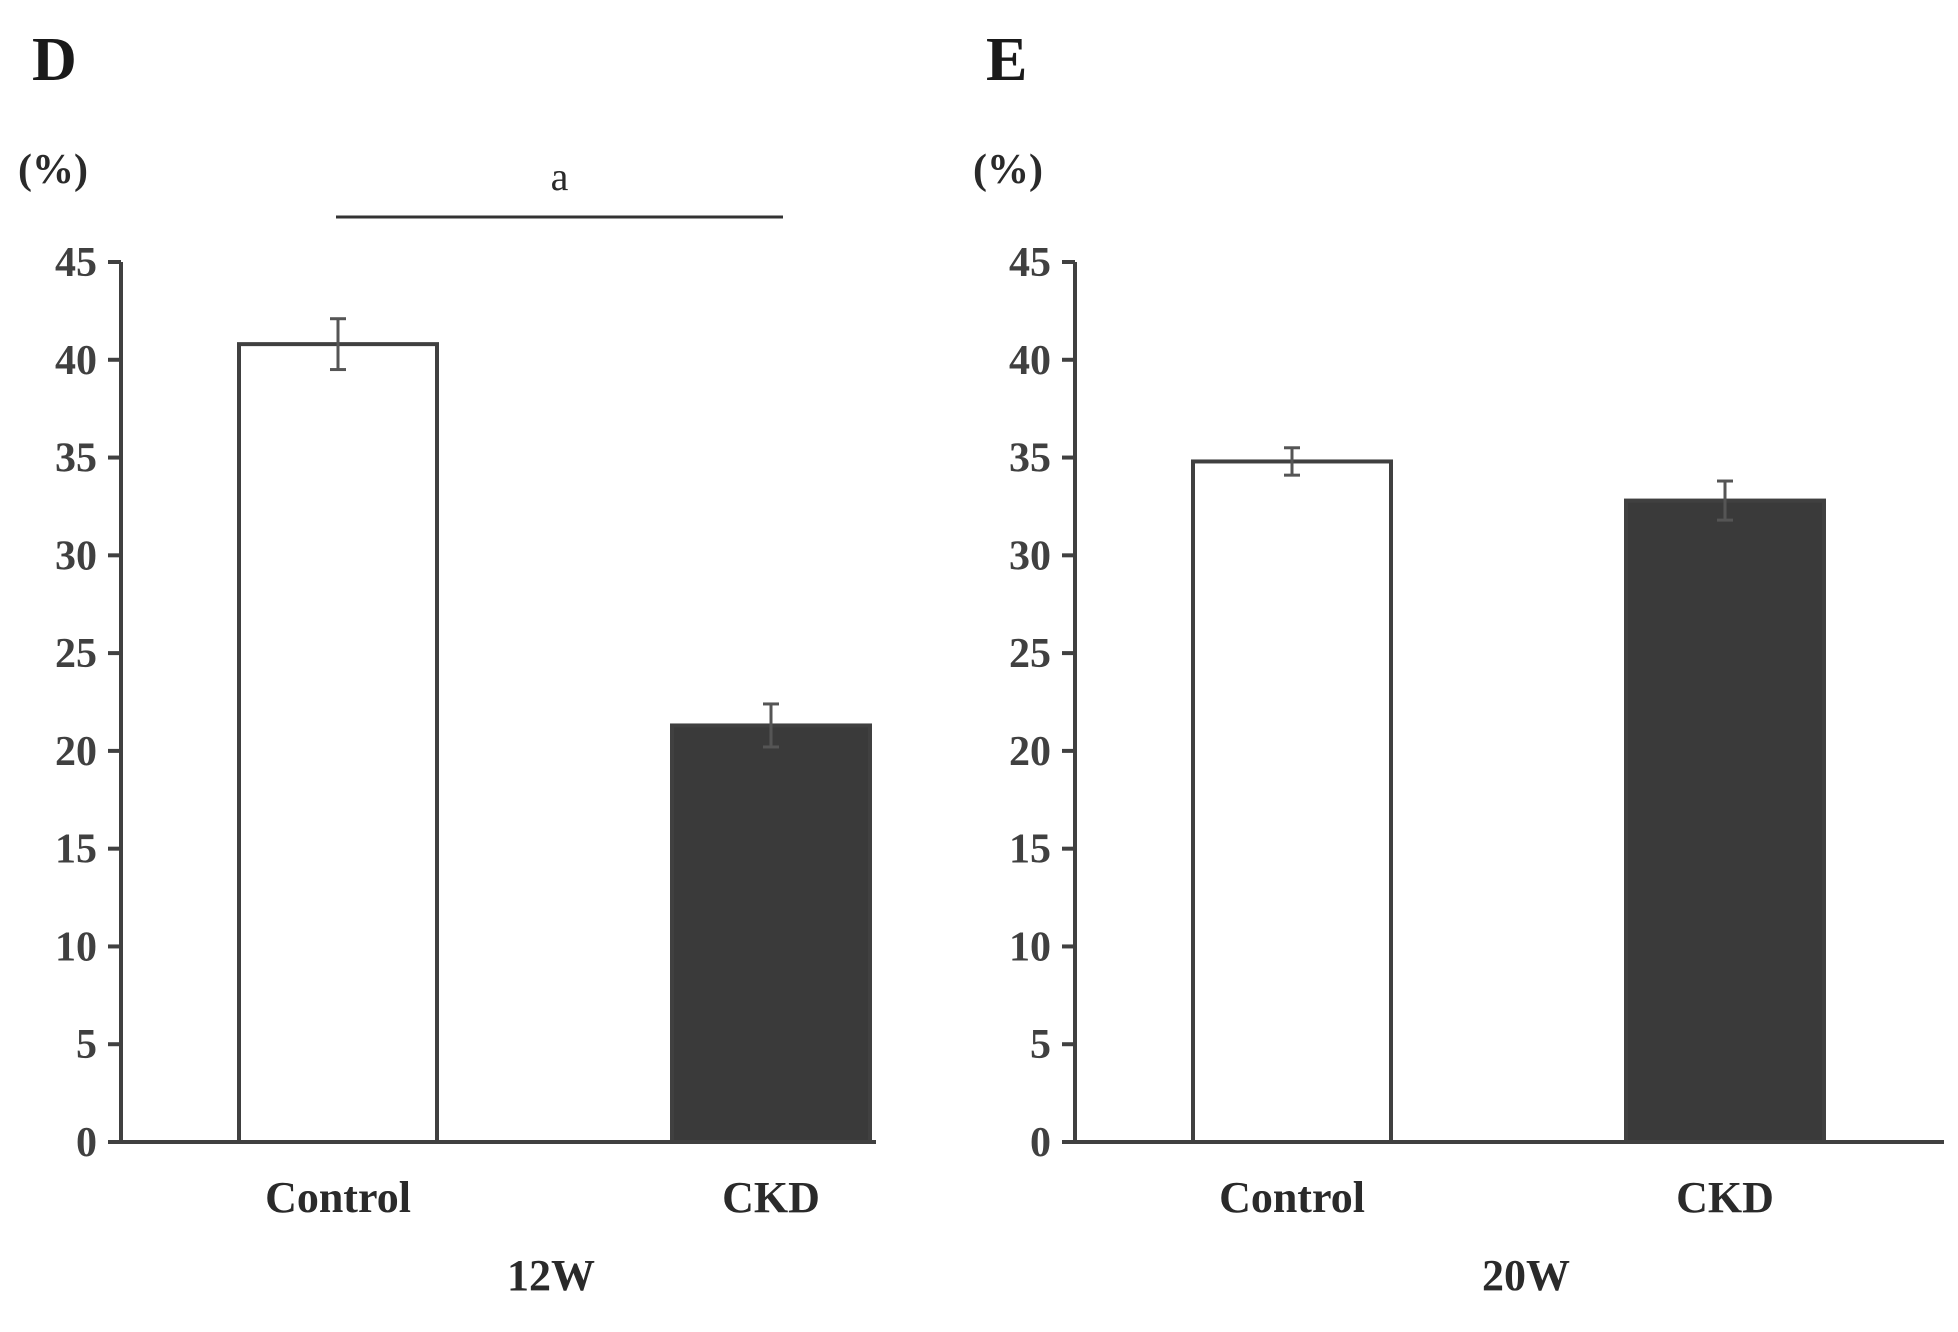 The image size is (1958, 1332). Describe the element at coordinates (551, 1275) in the screenshot. I see `x-axis-group-label: 12W` at that location.